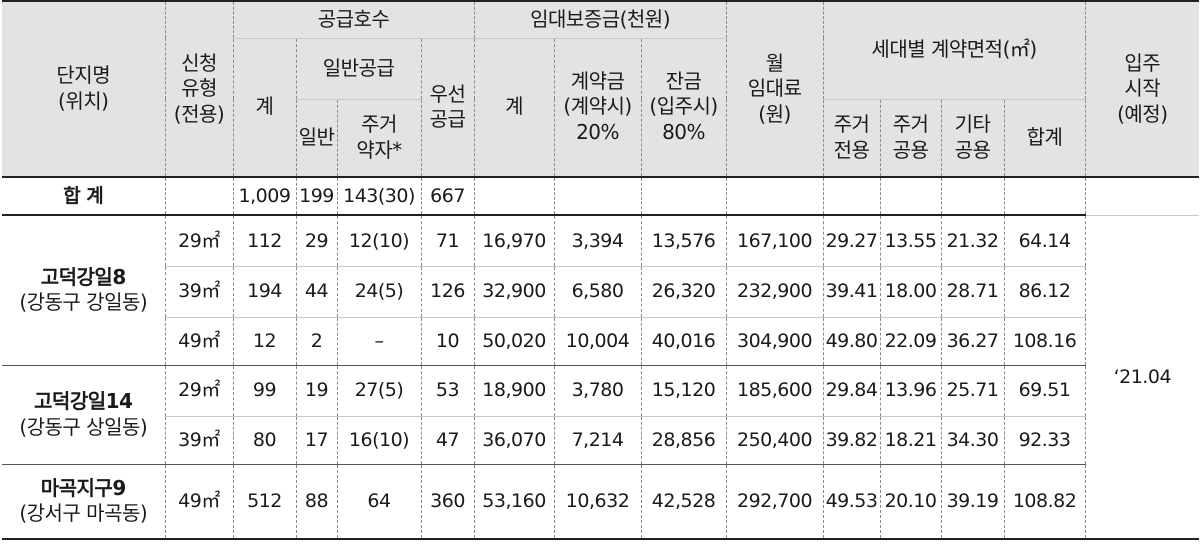  Describe the element at coordinates (774, 89) in the screenshot. I see `header-monthly-rent: 월 임대료 (원)` at that location.